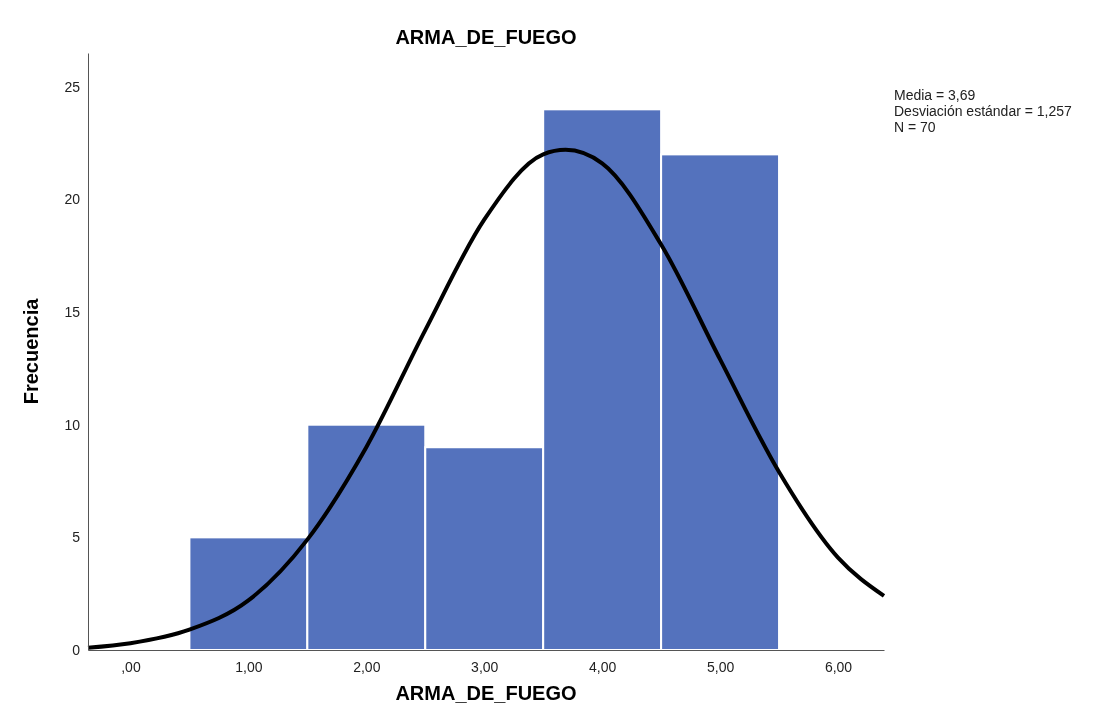  I want to click on y-tick-label: 20, so click(72, 199).